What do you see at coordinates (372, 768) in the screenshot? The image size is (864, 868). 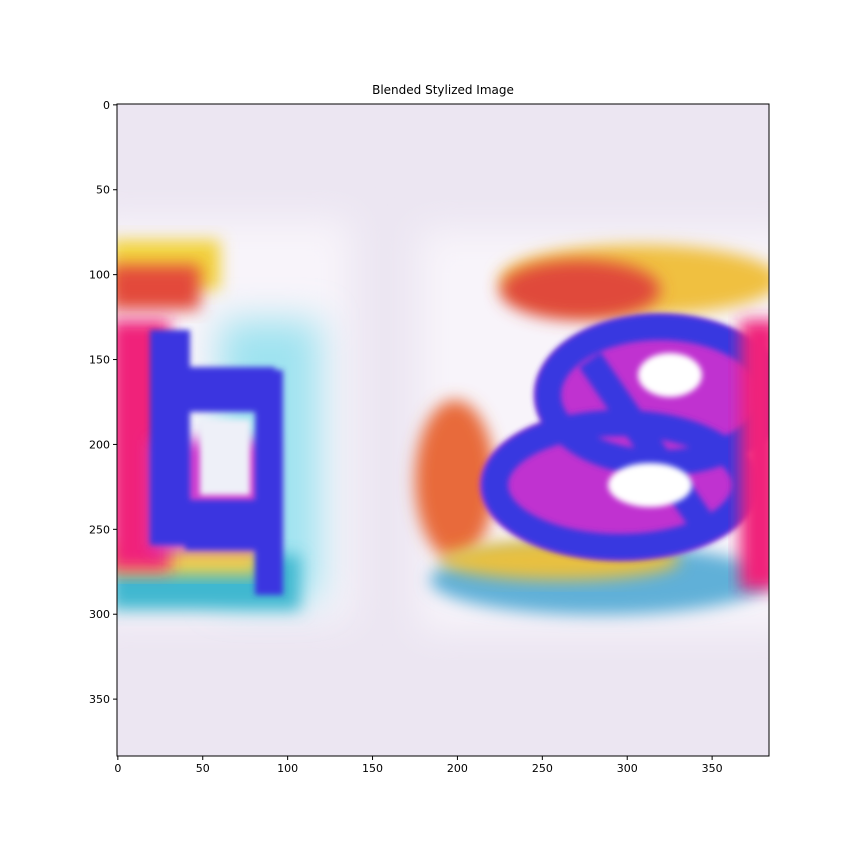 I see `x-tick-label: 150` at bounding box center [372, 768].